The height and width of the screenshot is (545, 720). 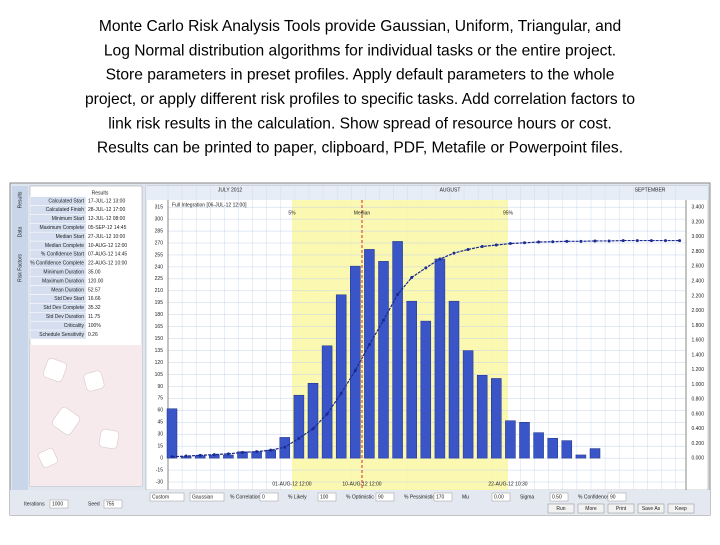 What do you see at coordinates (697, 385) in the screenshot?
I see `y2-tick-label: 1.000` at bounding box center [697, 385].